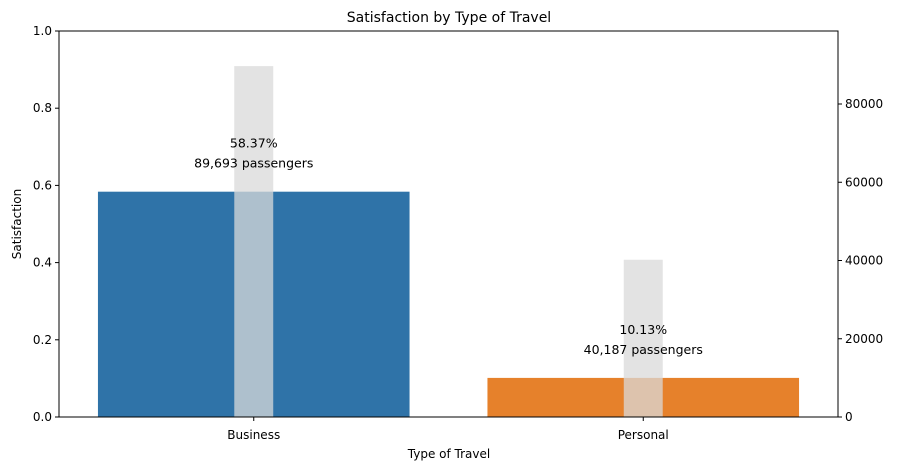 The height and width of the screenshot is (470, 899). Describe the element at coordinates (643, 329) in the screenshot. I see `percent-label-personal: 10.13%` at that location.